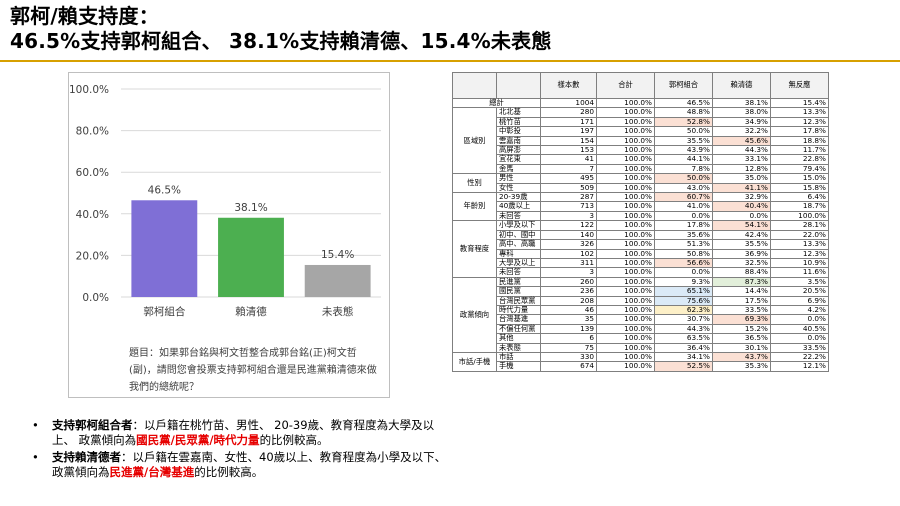 The image size is (900, 506). I want to click on table-cell: 54.1%, so click(741, 225).